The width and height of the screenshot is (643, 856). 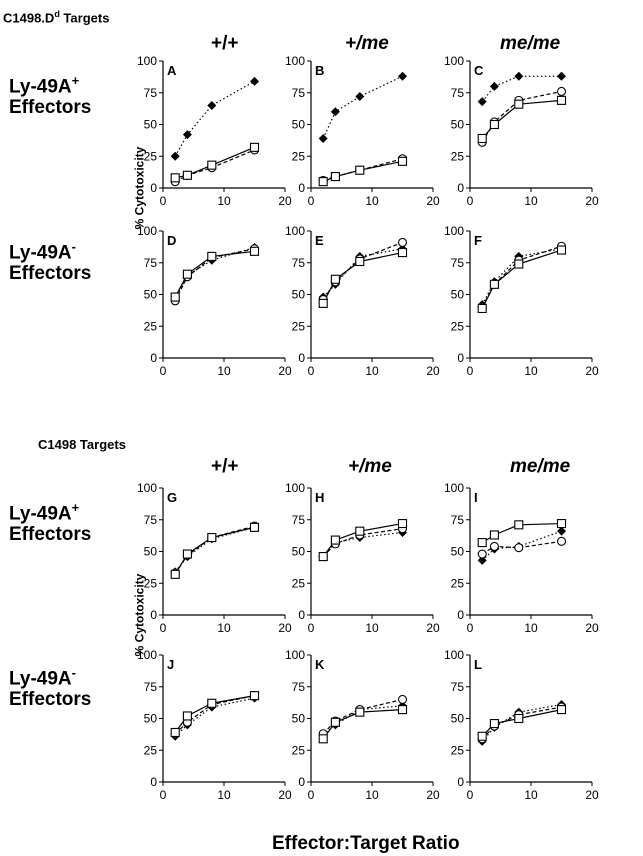 What do you see at coordinates (57, 14) in the screenshot?
I see `section-title-sup: d` at bounding box center [57, 14].